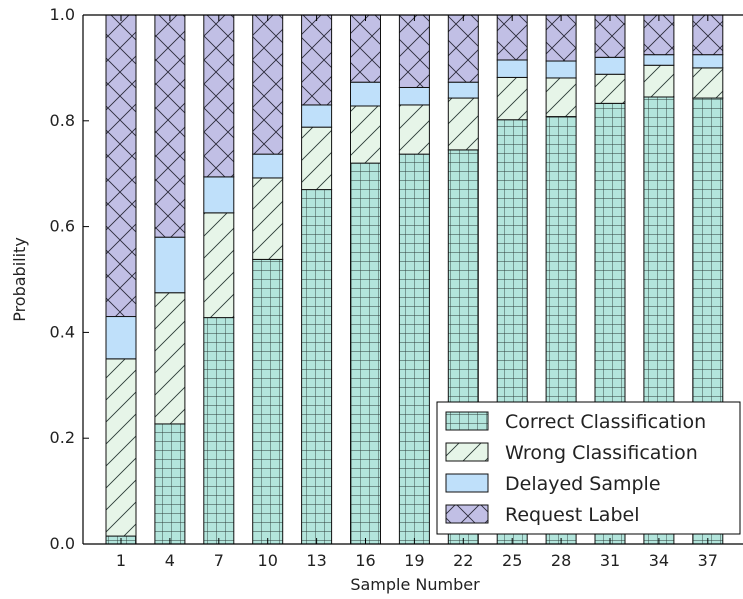 The image size is (743, 599). I want to click on x-tick-label: 22, so click(463, 560).